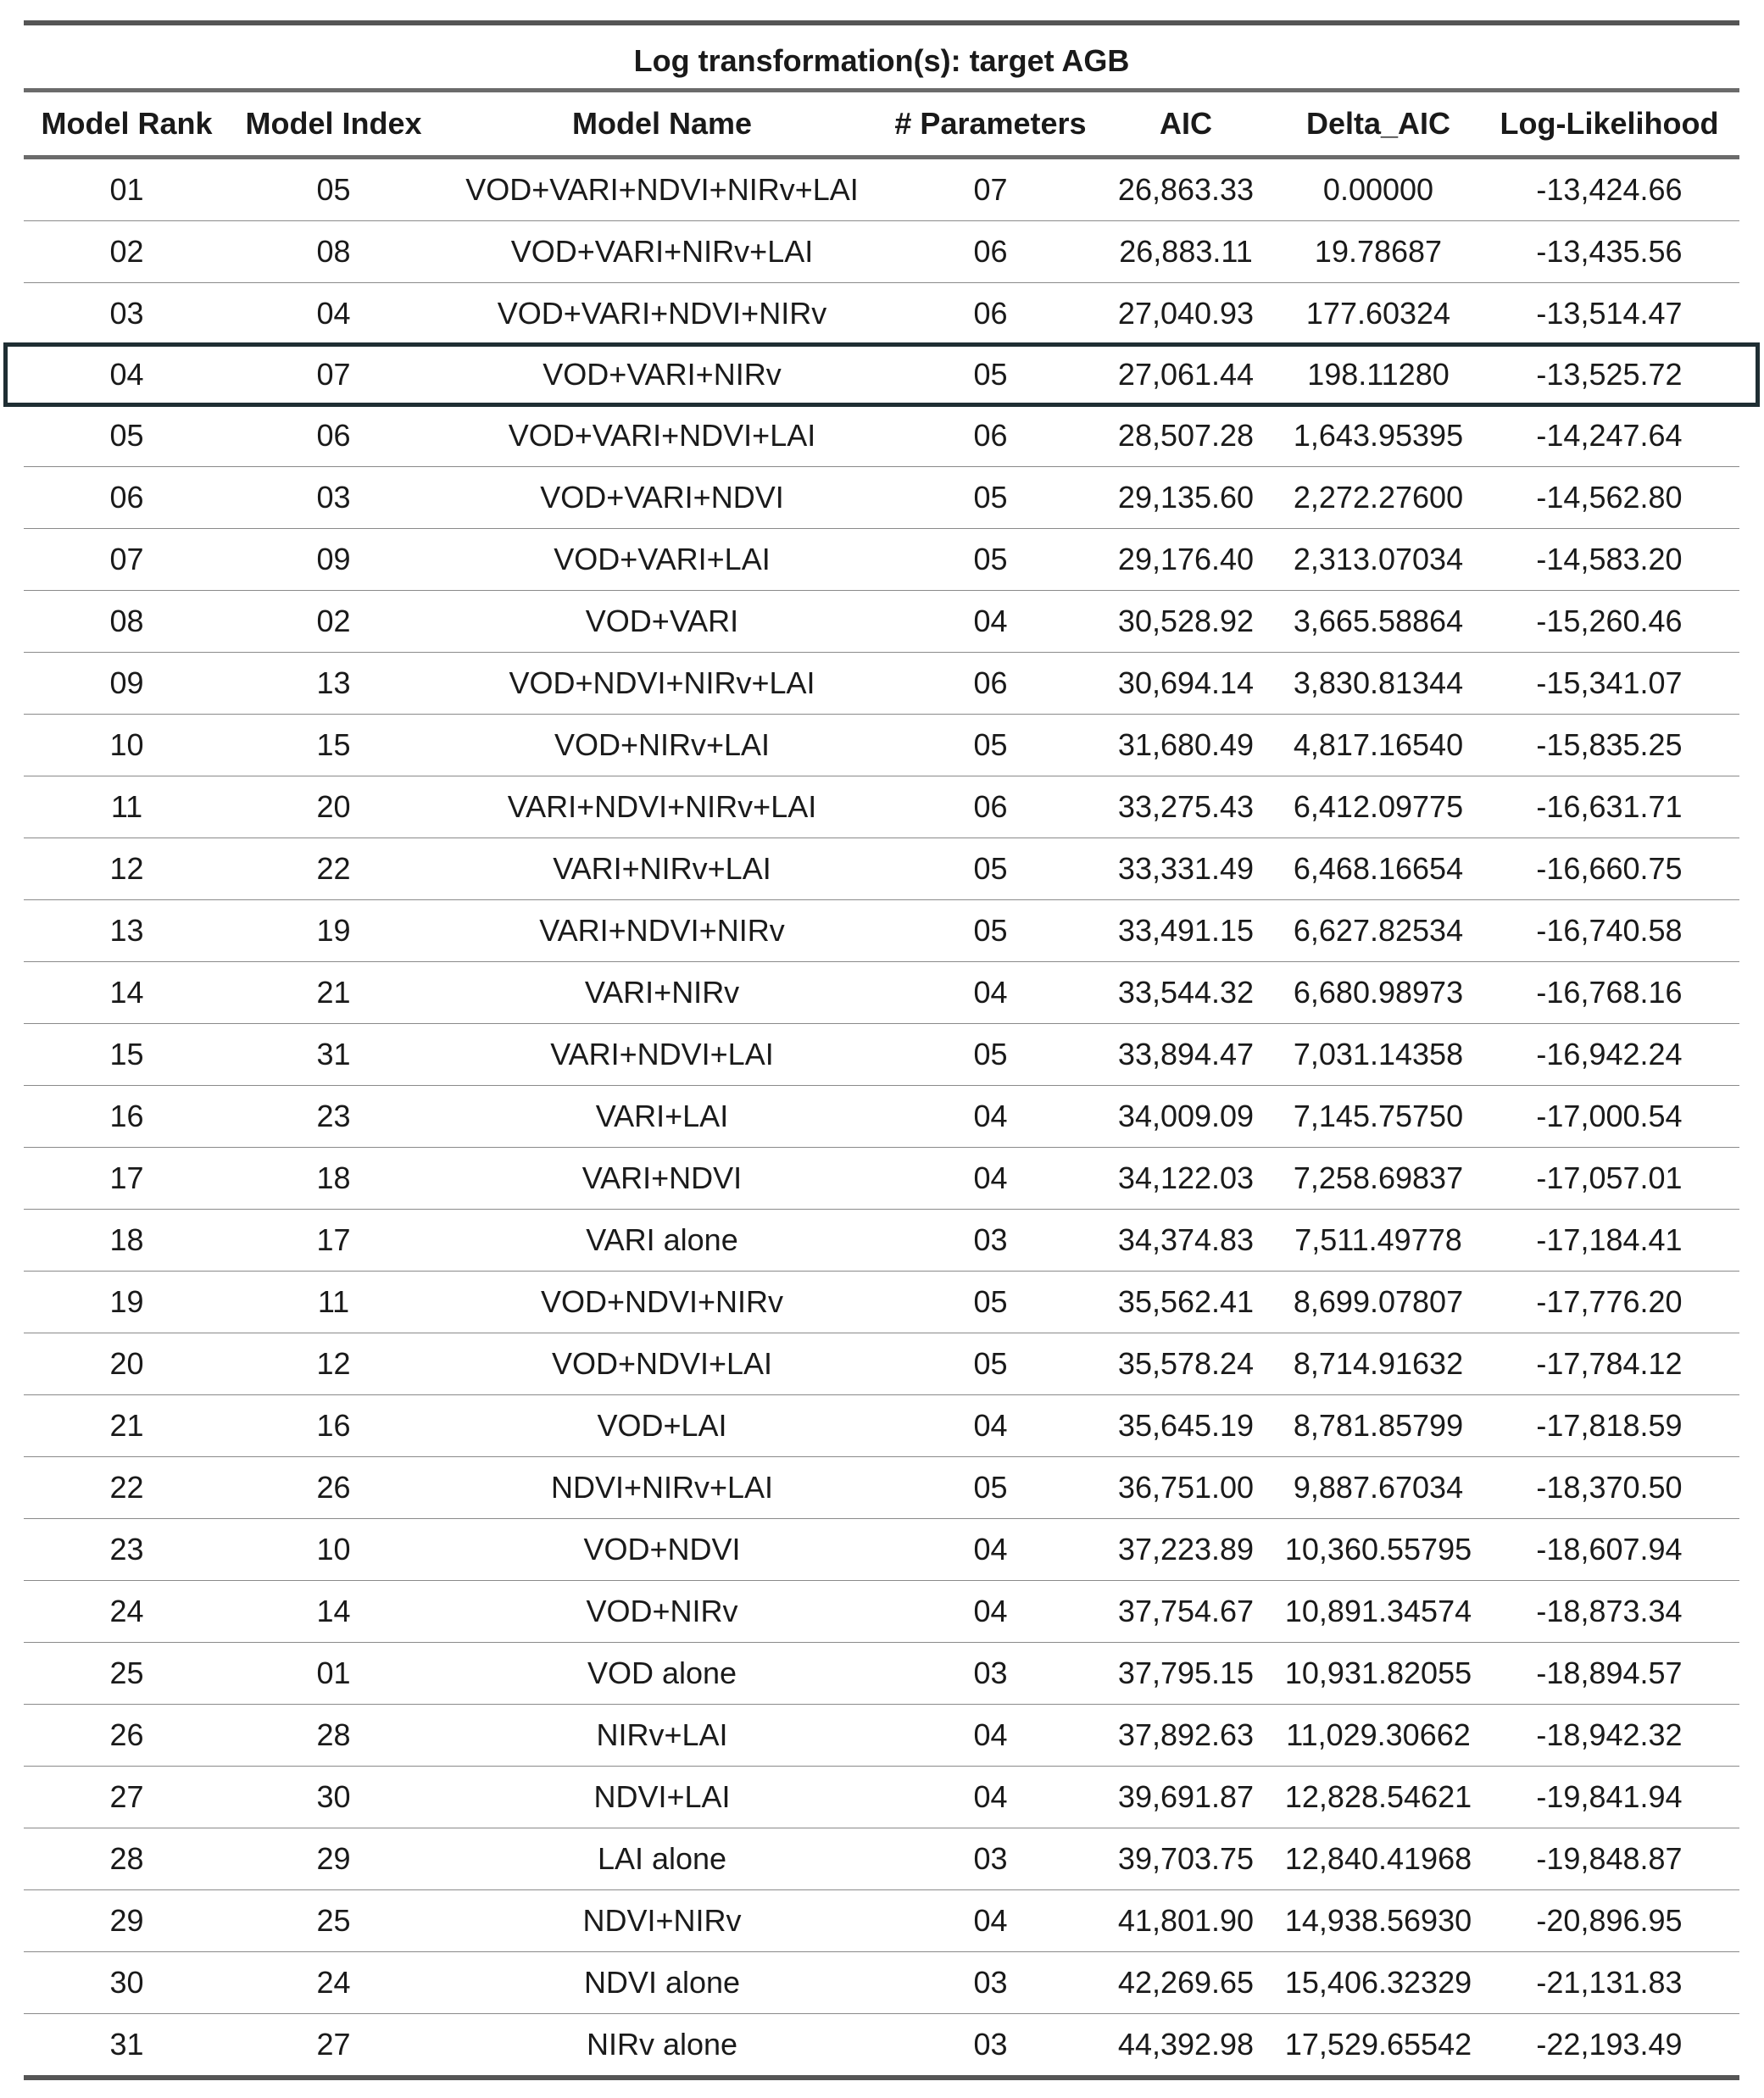 The width and height of the screenshot is (1764, 2098). Describe the element at coordinates (1609, 1425) in the screenshot. I see `cell-log-likelihood: -17,818.59` at that location.